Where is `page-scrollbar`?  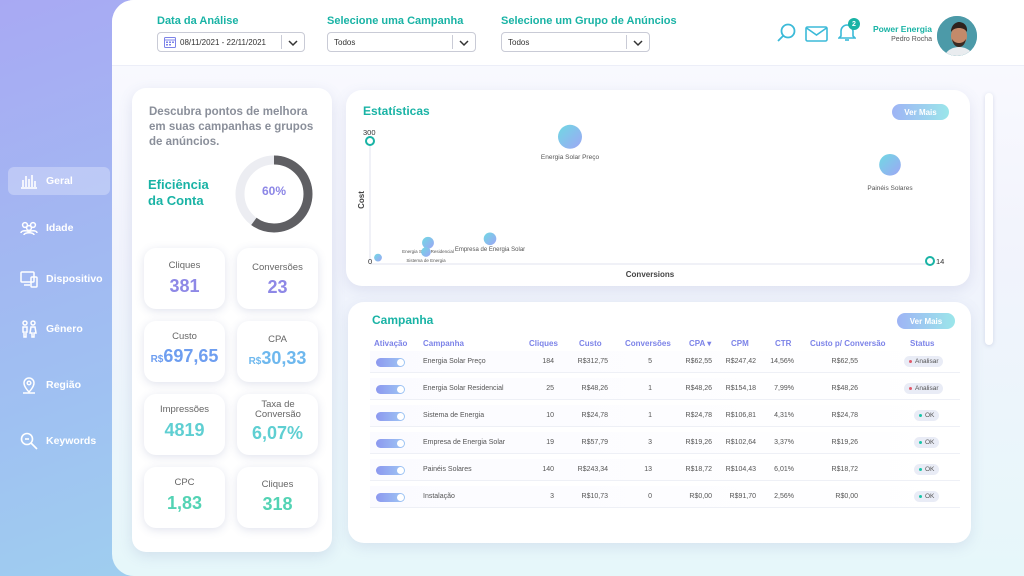
page-scrollbar is located at coordinates (989, 219).